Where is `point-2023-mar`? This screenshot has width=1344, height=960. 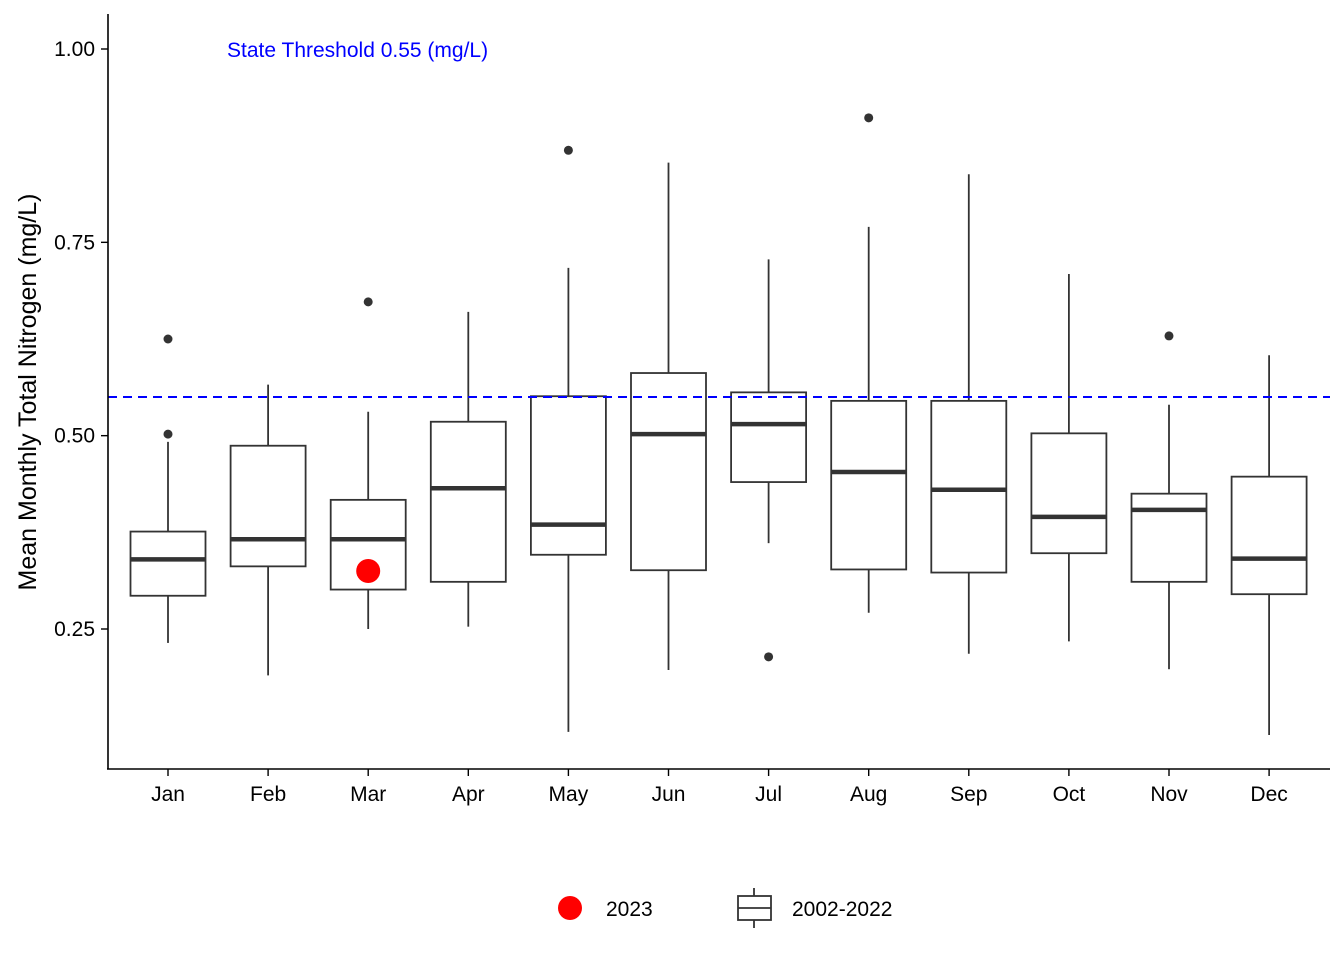
point-2023-mar is located at coordinates (368, 571).